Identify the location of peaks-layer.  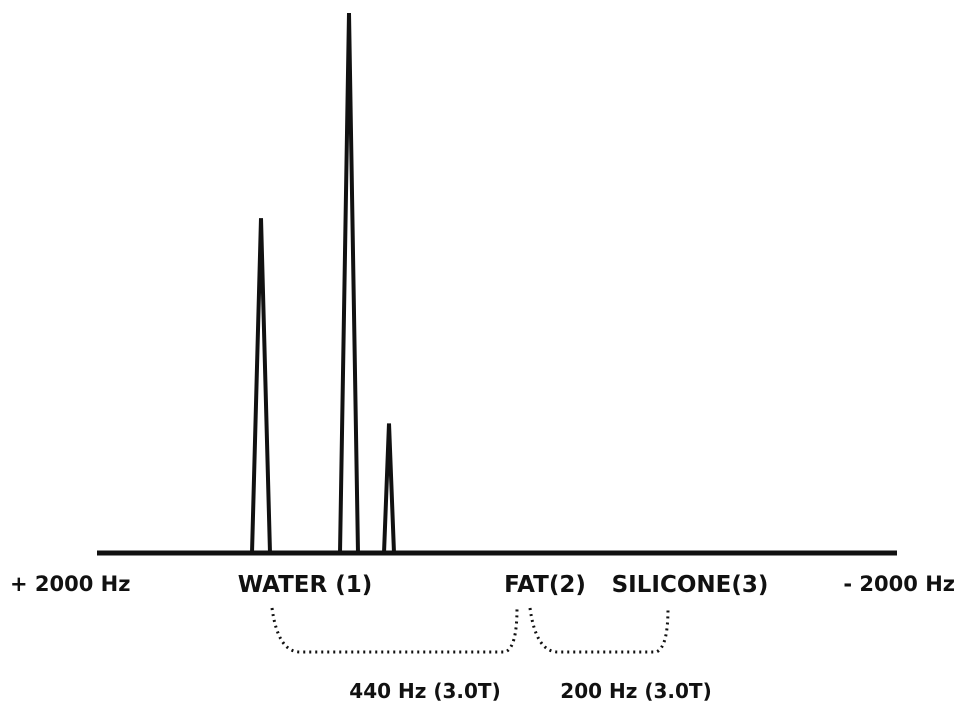
(323, 283).